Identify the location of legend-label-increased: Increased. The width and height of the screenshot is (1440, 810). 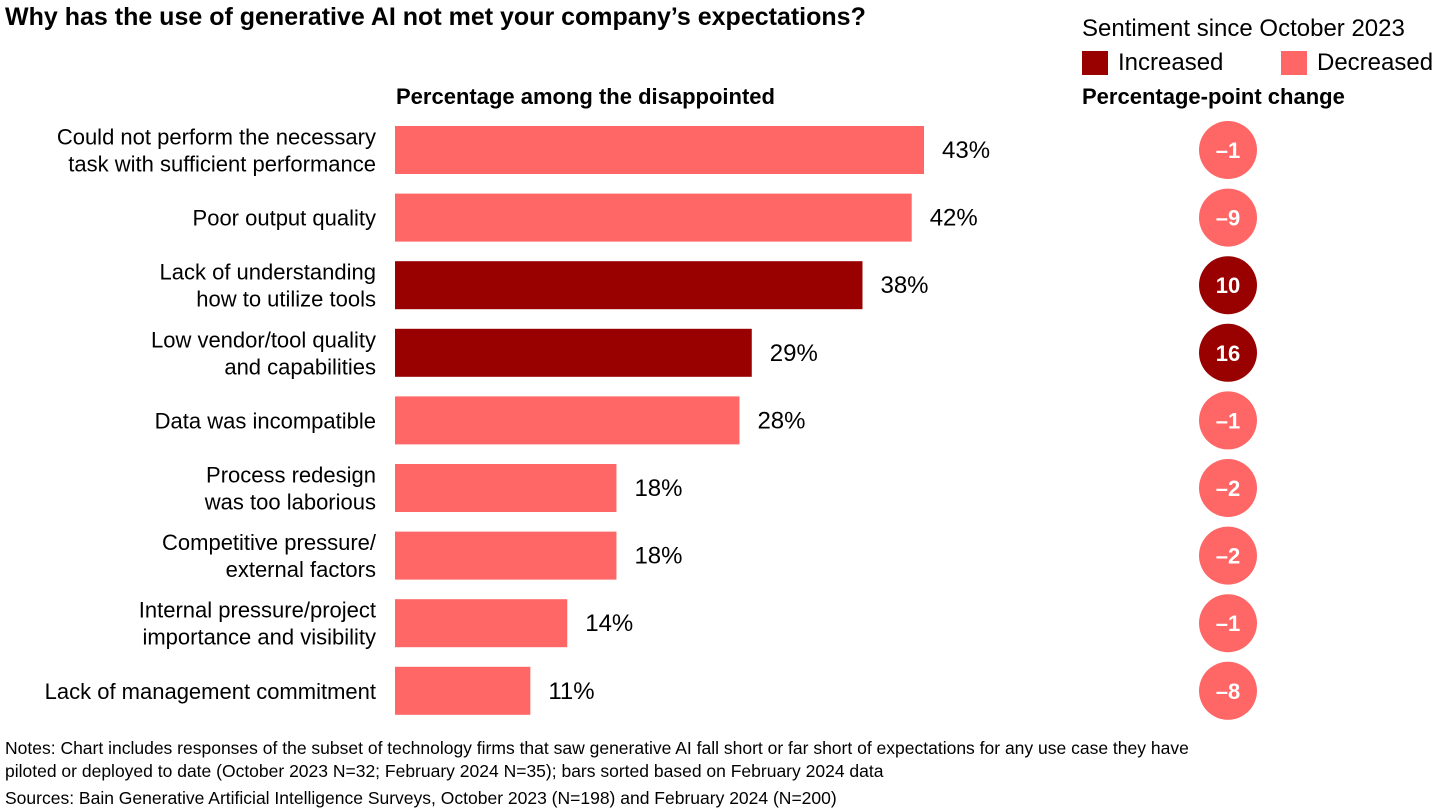
(1171, 62).